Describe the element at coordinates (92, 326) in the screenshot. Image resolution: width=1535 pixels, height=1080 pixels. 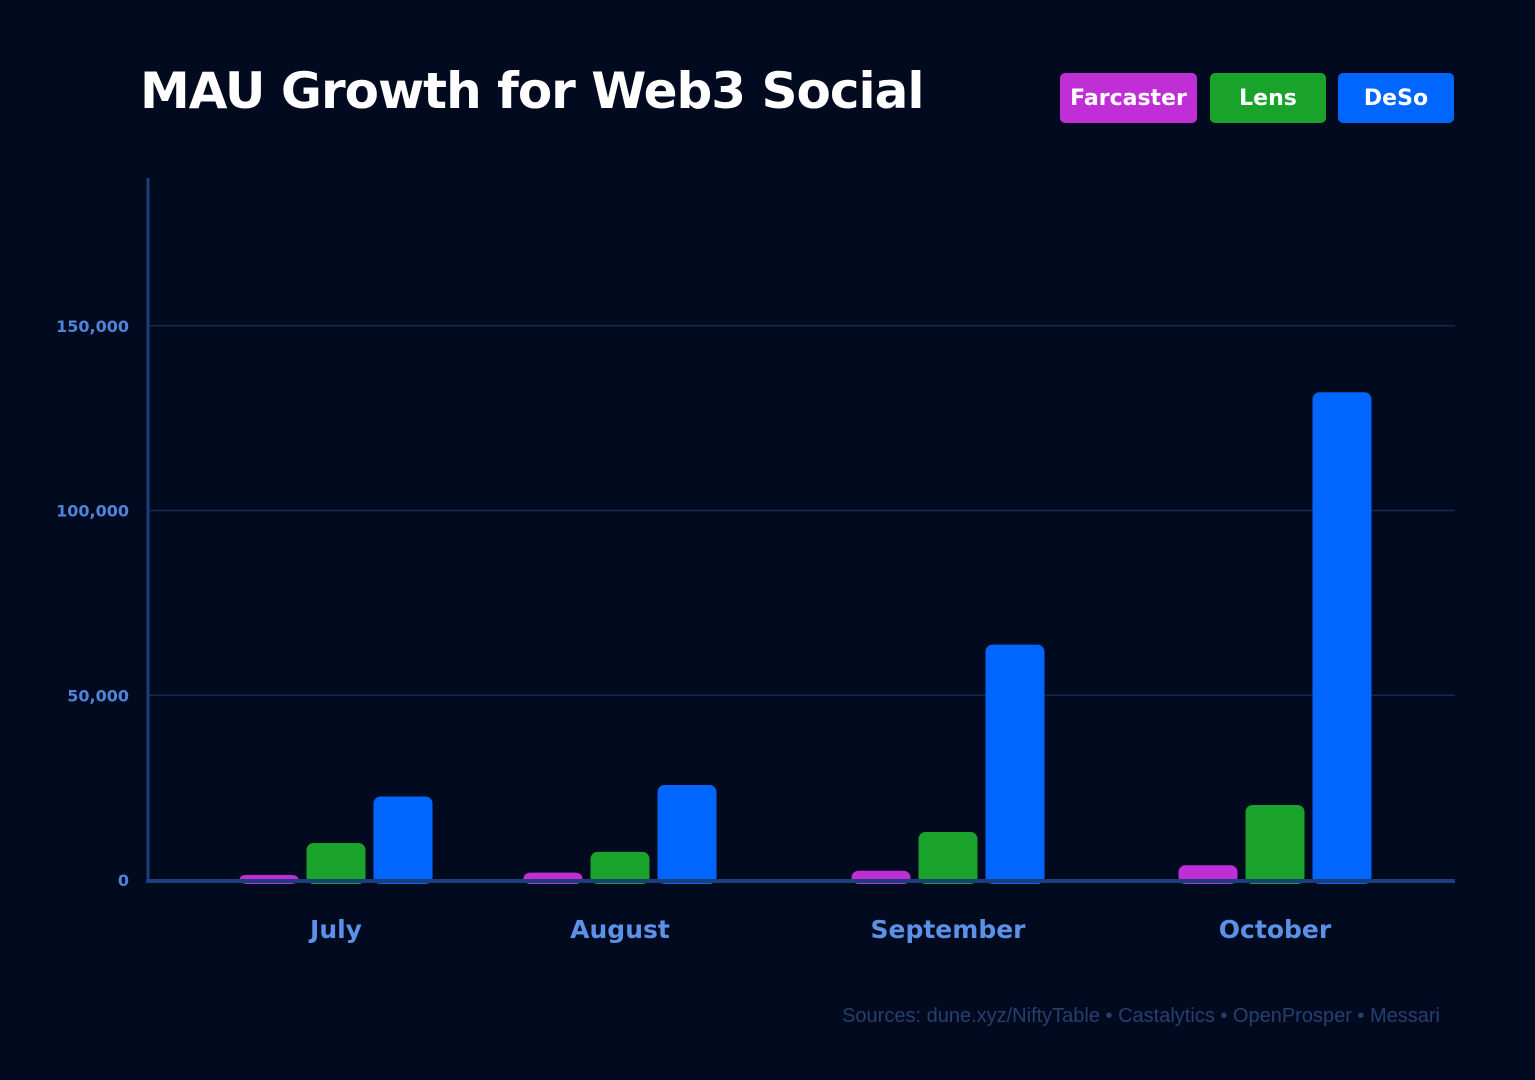
I see `y-tick-label: 150,000` at that location.